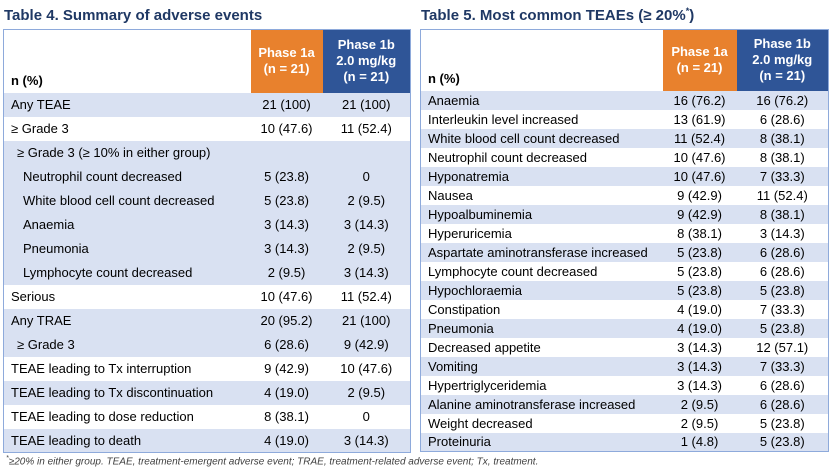 The image size is (831, 474). I want to click on row-label: TEAE leading to Tx discontinuation, so click(127, 392).